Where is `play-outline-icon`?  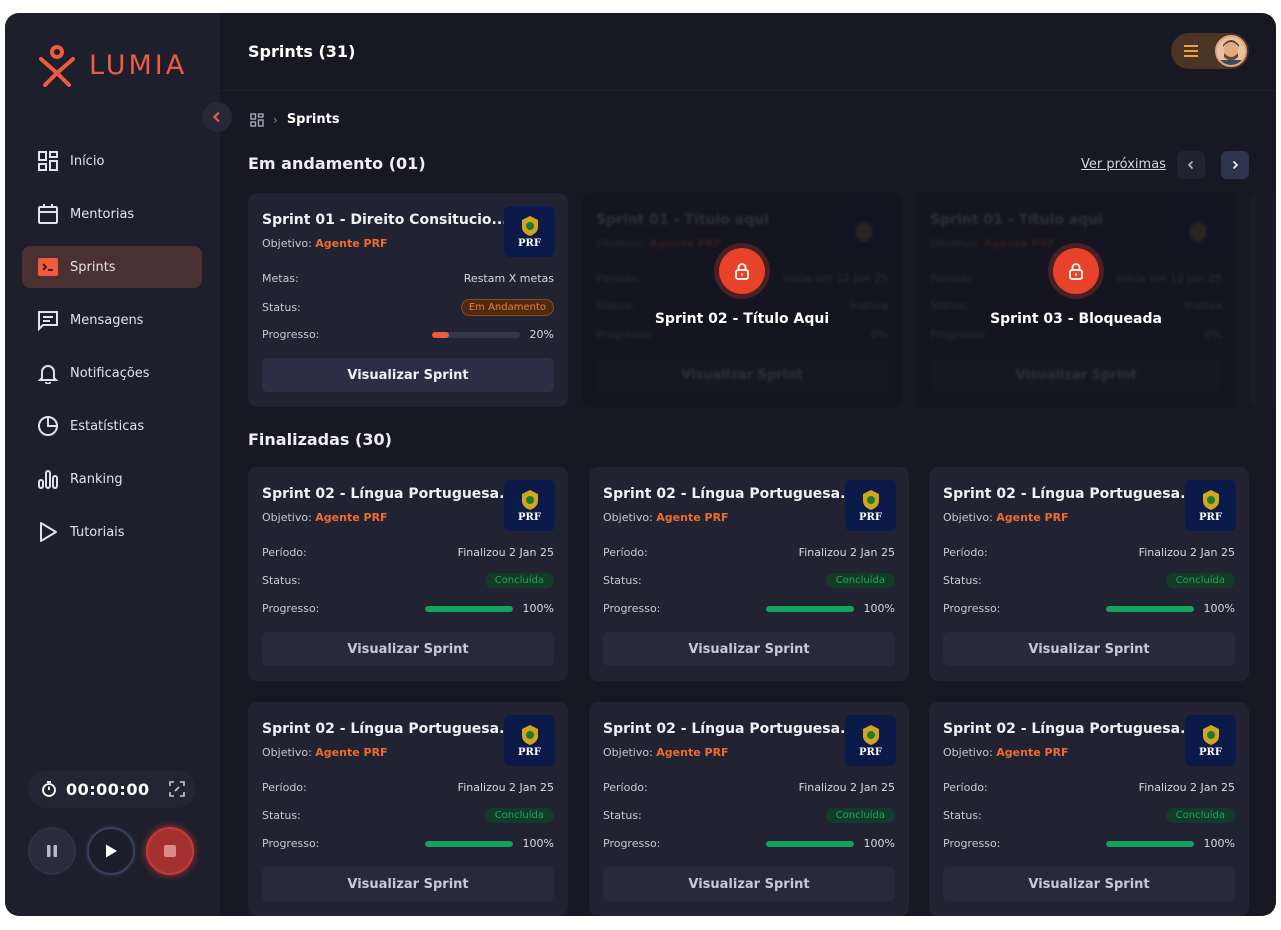
play-outline-icon is located at coordinates (48, 532).